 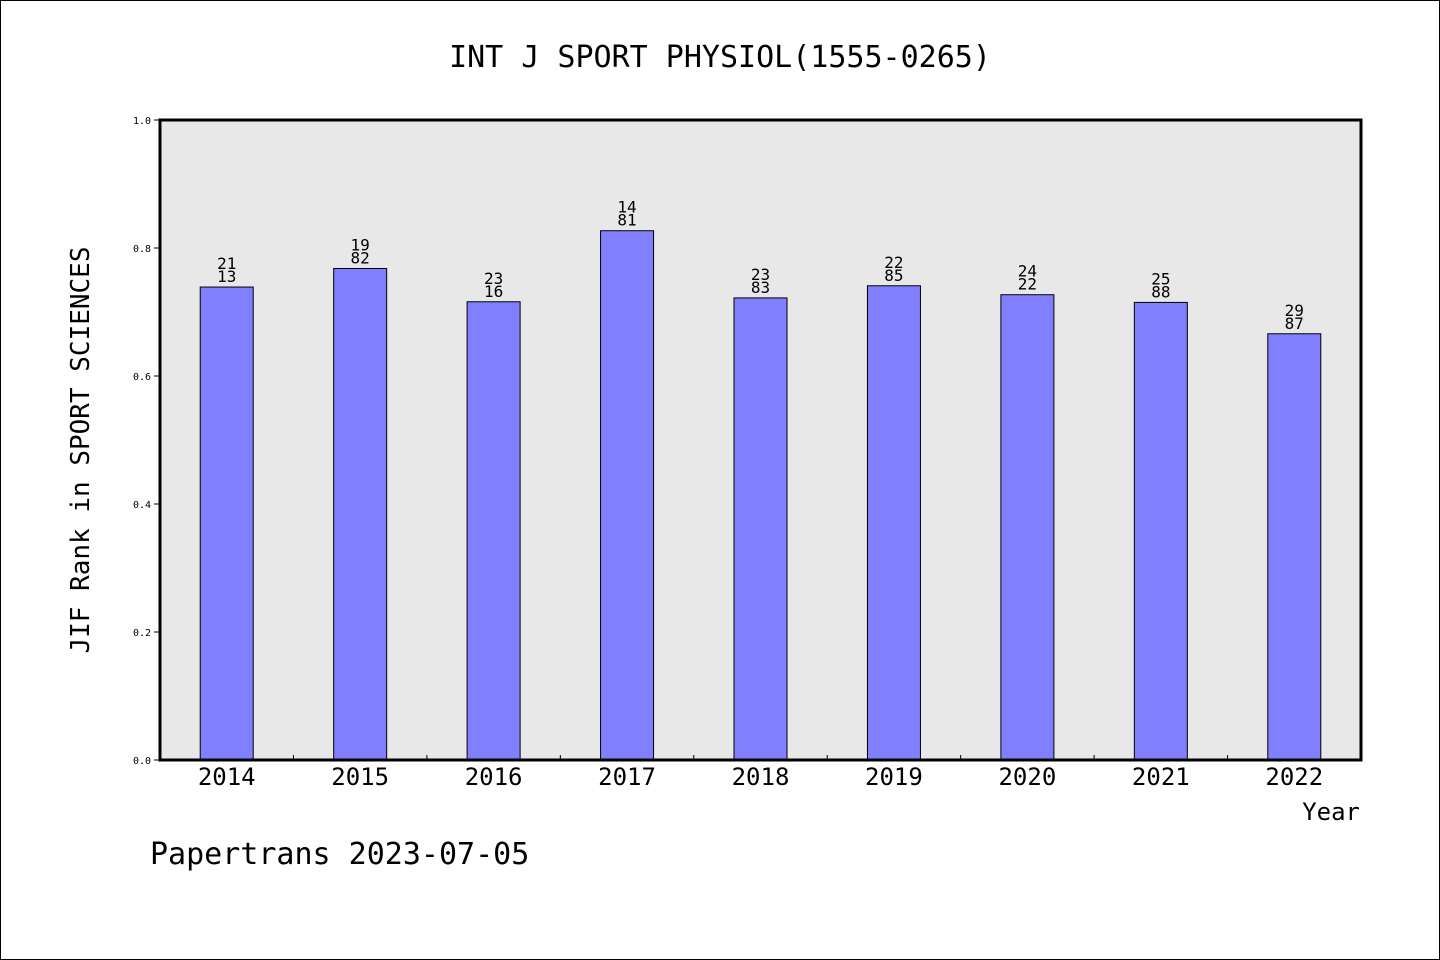 What do you see at coordinates (1294, 310) in the screenshot?
I see `bar-data-label-top: 29` at bounding box center [1294, 310].